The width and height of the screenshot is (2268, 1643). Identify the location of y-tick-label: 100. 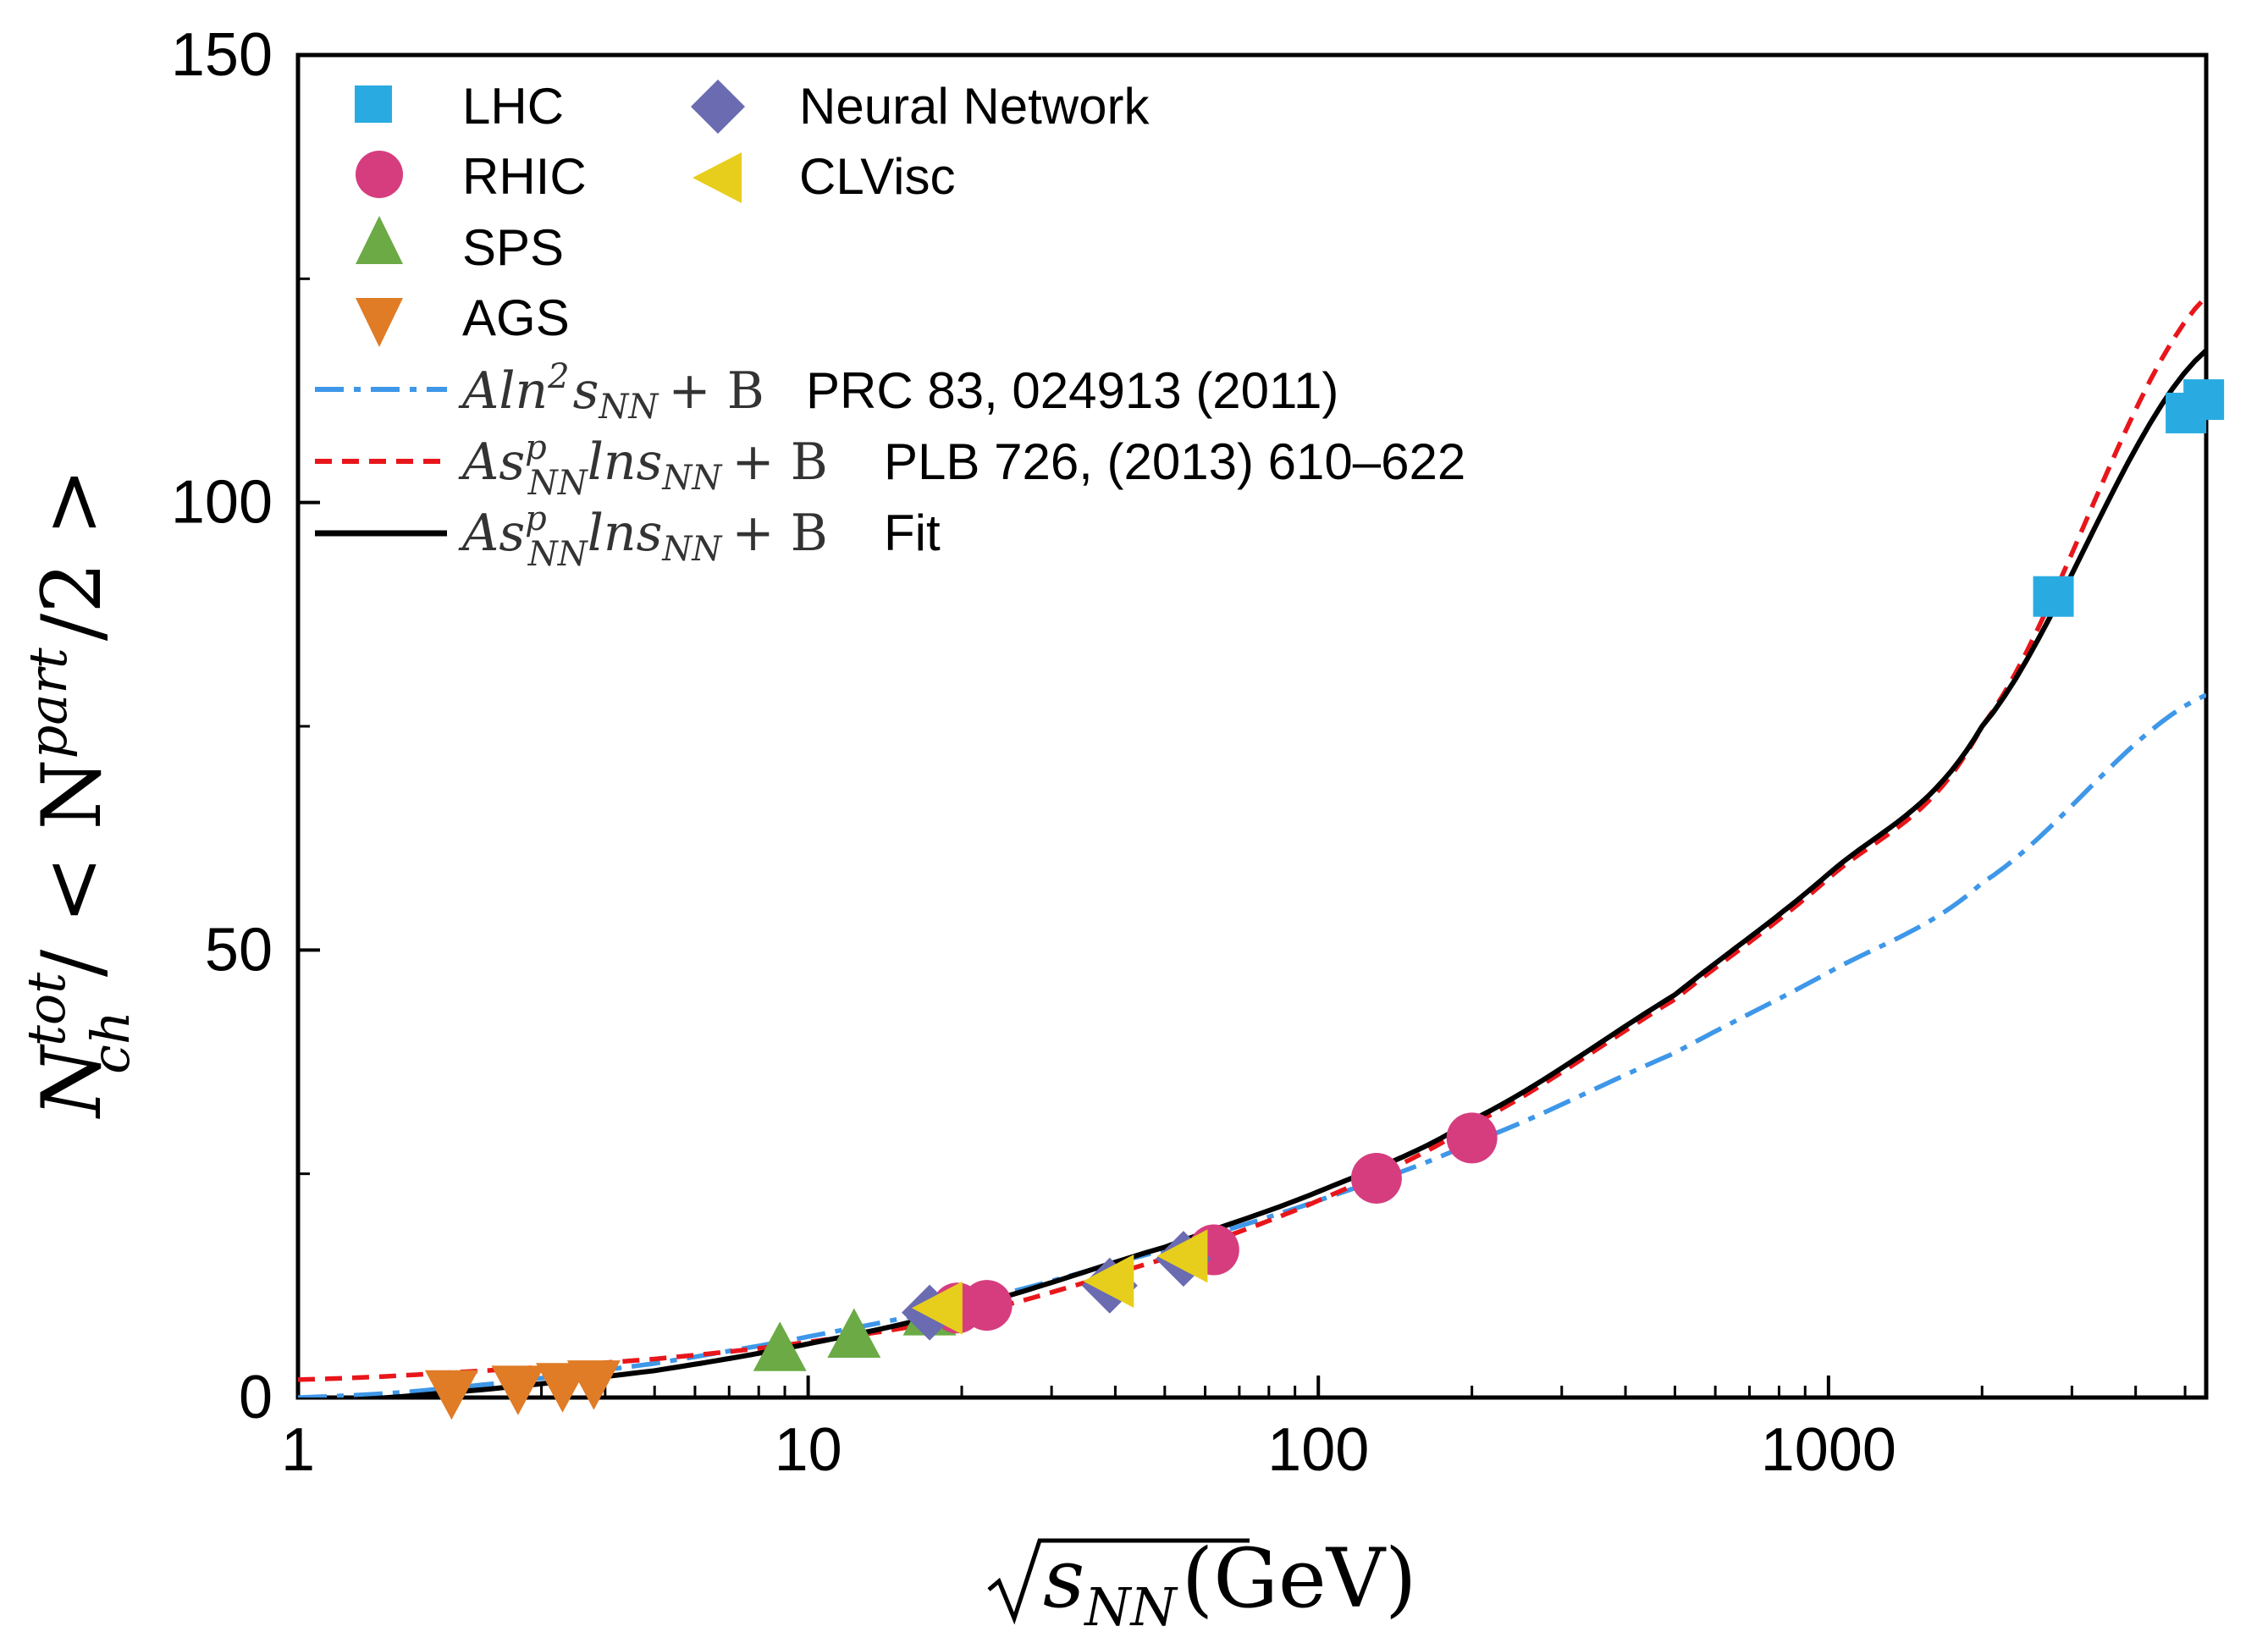
(222, 503).